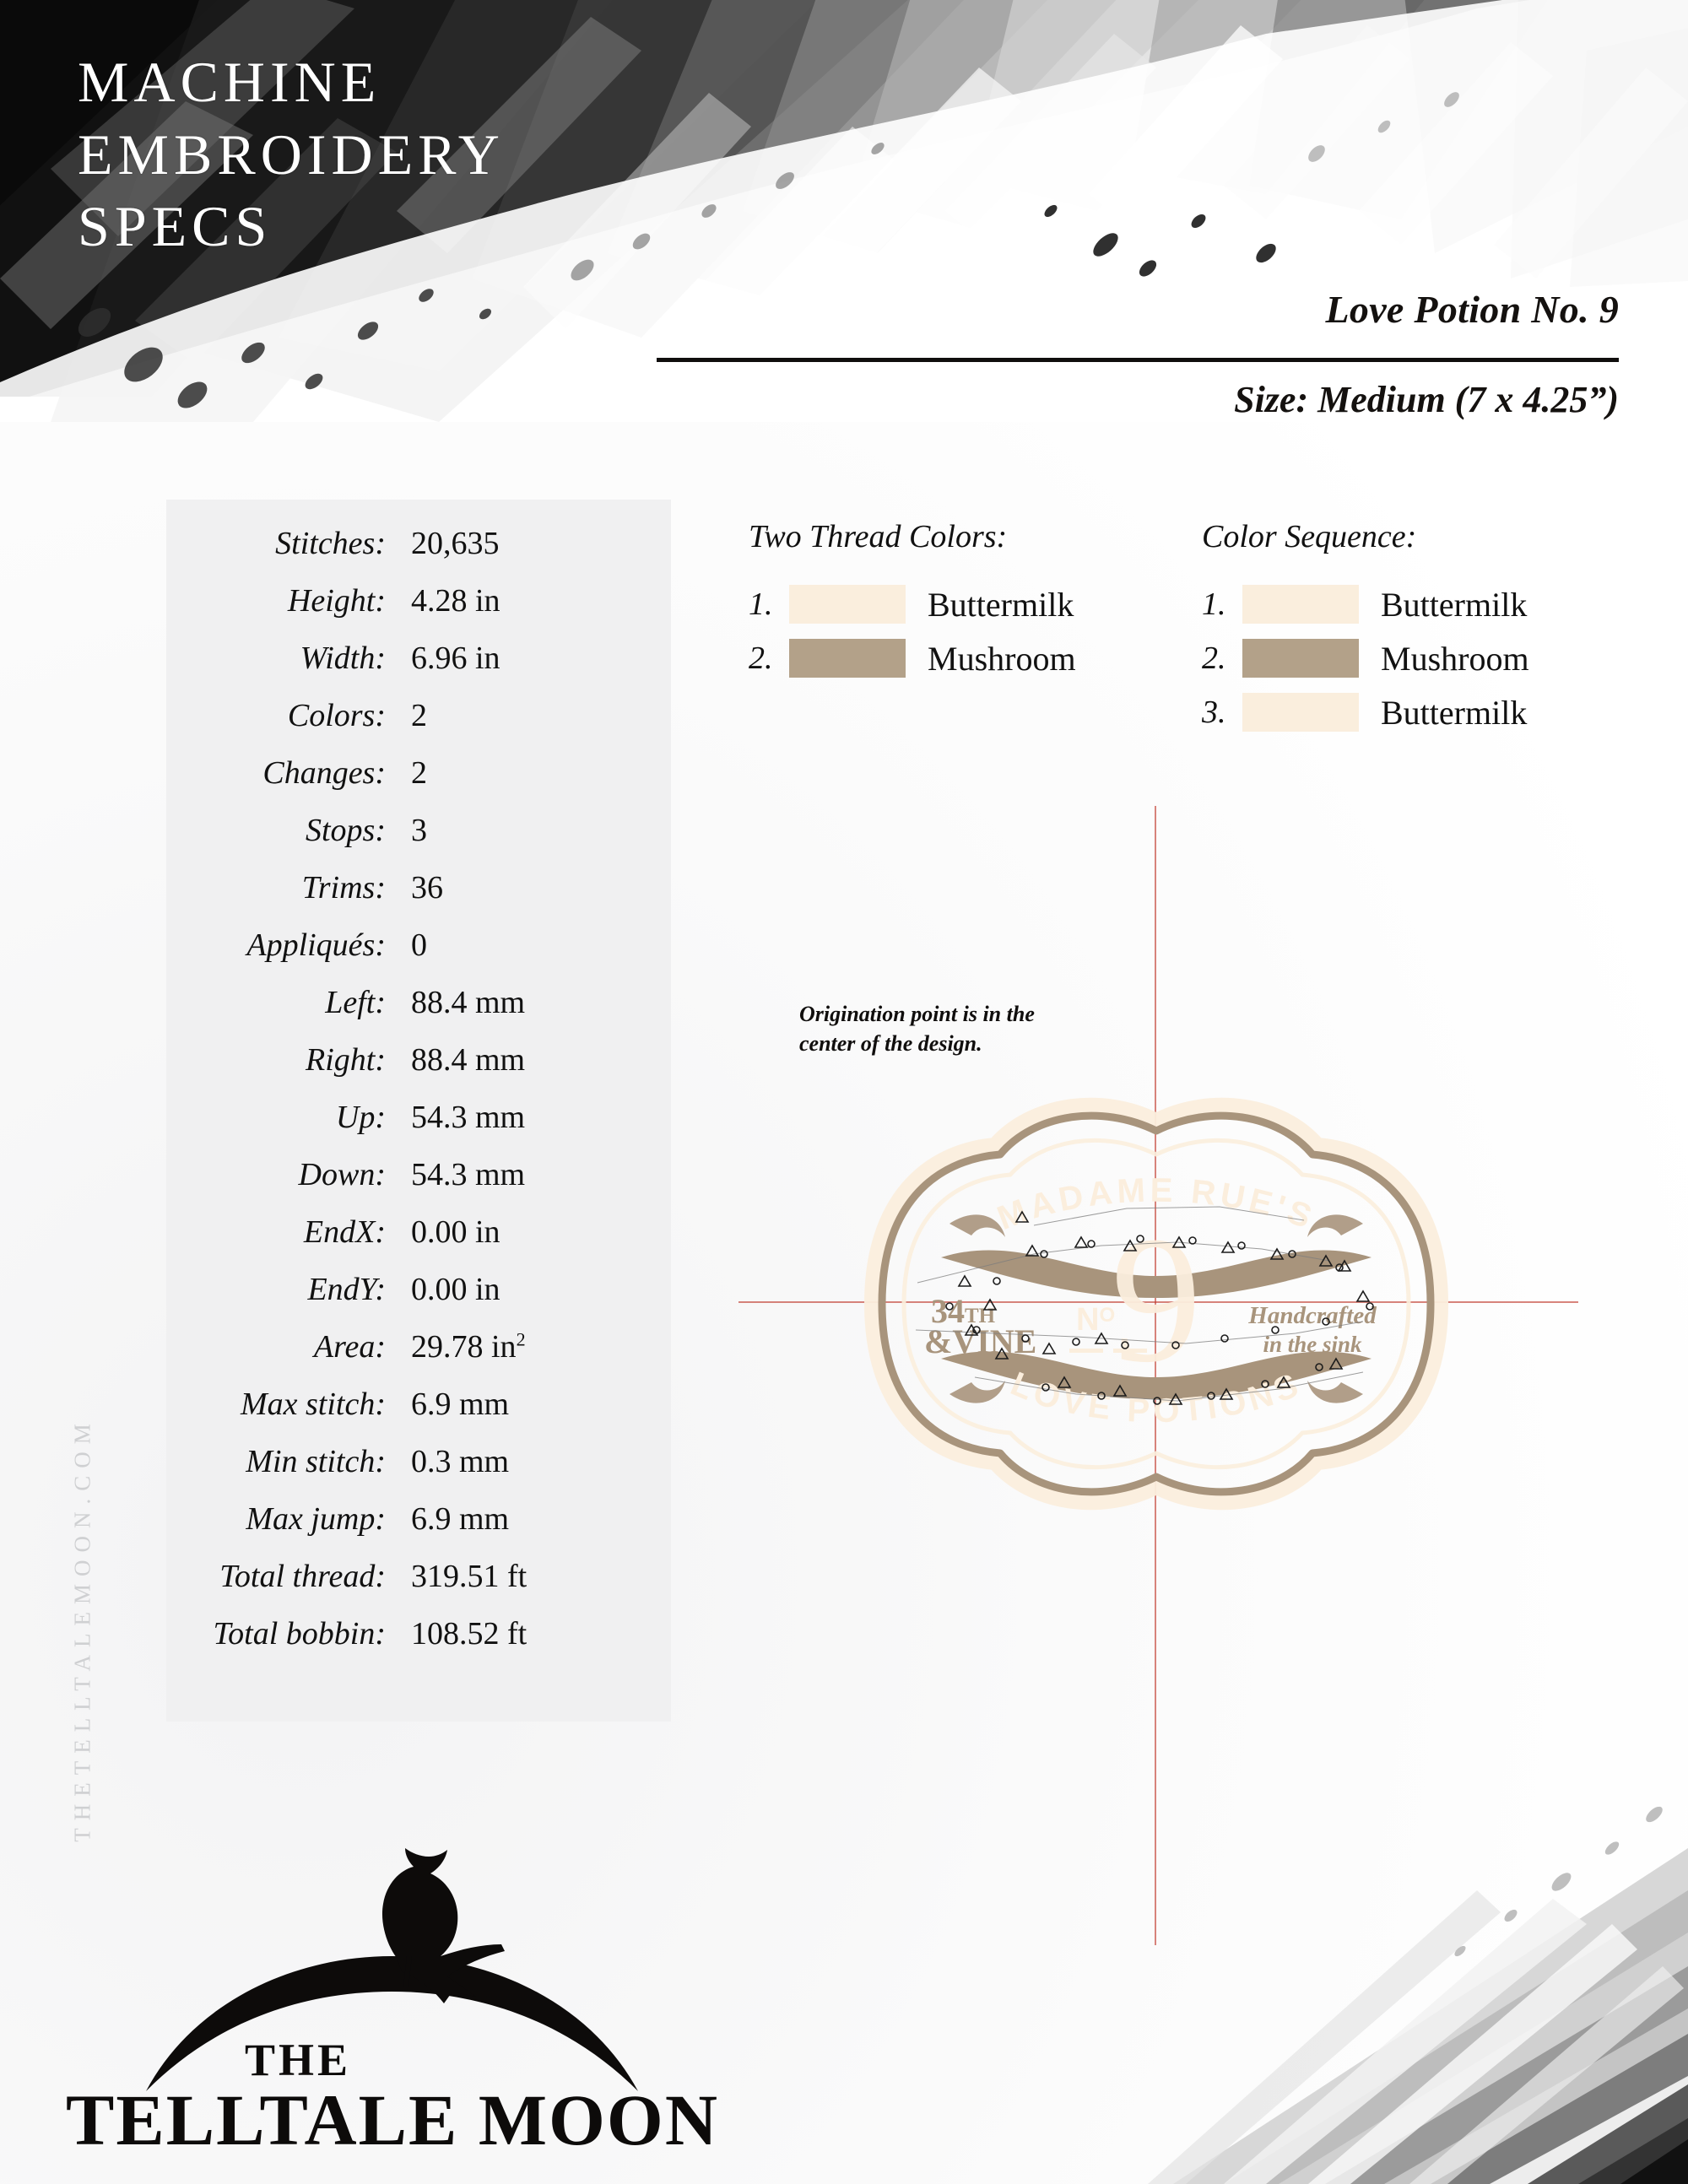  I want to click on spec-value: 36, so click(427, 887).